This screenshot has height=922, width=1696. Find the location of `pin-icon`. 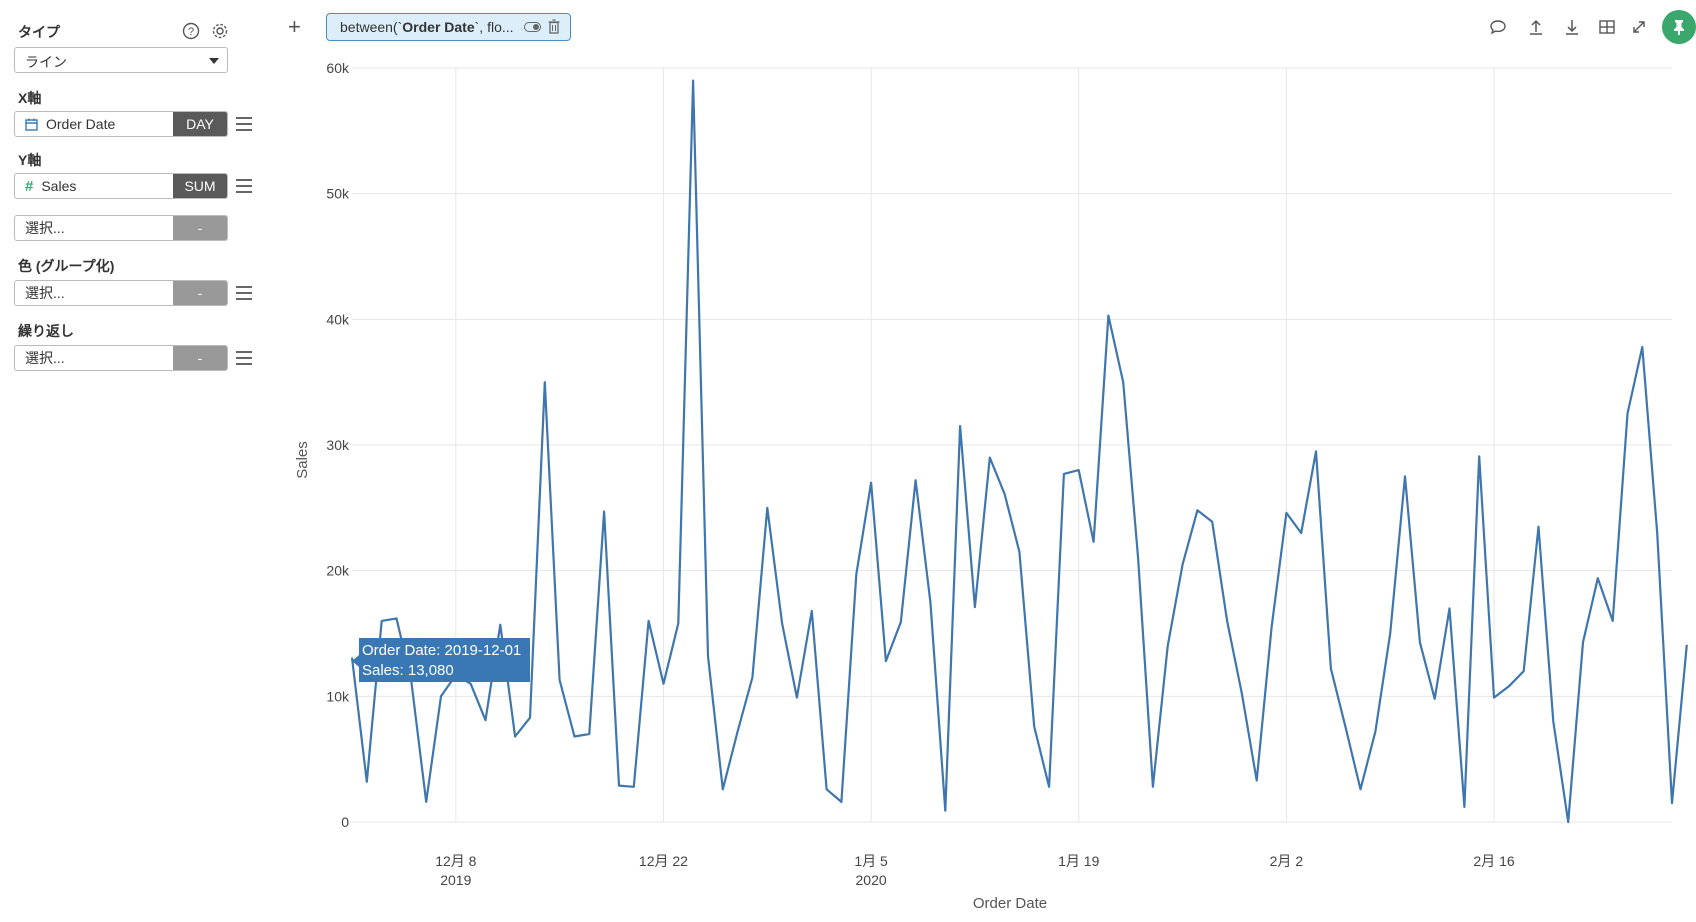

pin-icon is located at coordinates (1679, 27).